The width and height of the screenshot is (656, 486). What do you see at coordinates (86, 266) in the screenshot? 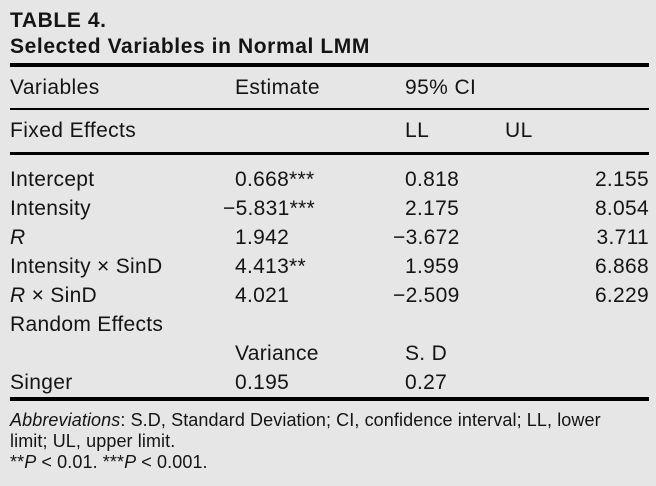
I see `row-label-text: Intensity × SinD` at bounding box center [86, 266].